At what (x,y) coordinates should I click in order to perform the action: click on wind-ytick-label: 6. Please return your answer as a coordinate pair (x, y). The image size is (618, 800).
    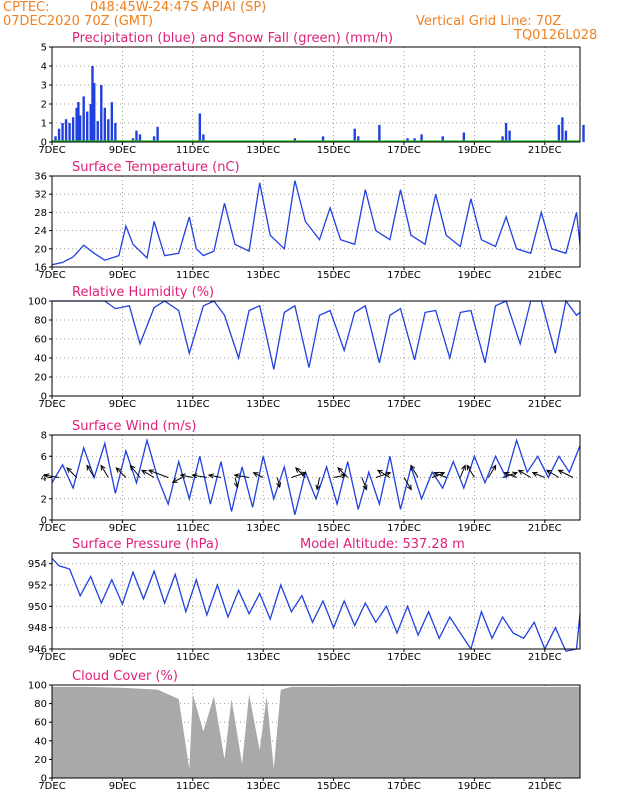
    Looking at the image, I should click on (44, 457).